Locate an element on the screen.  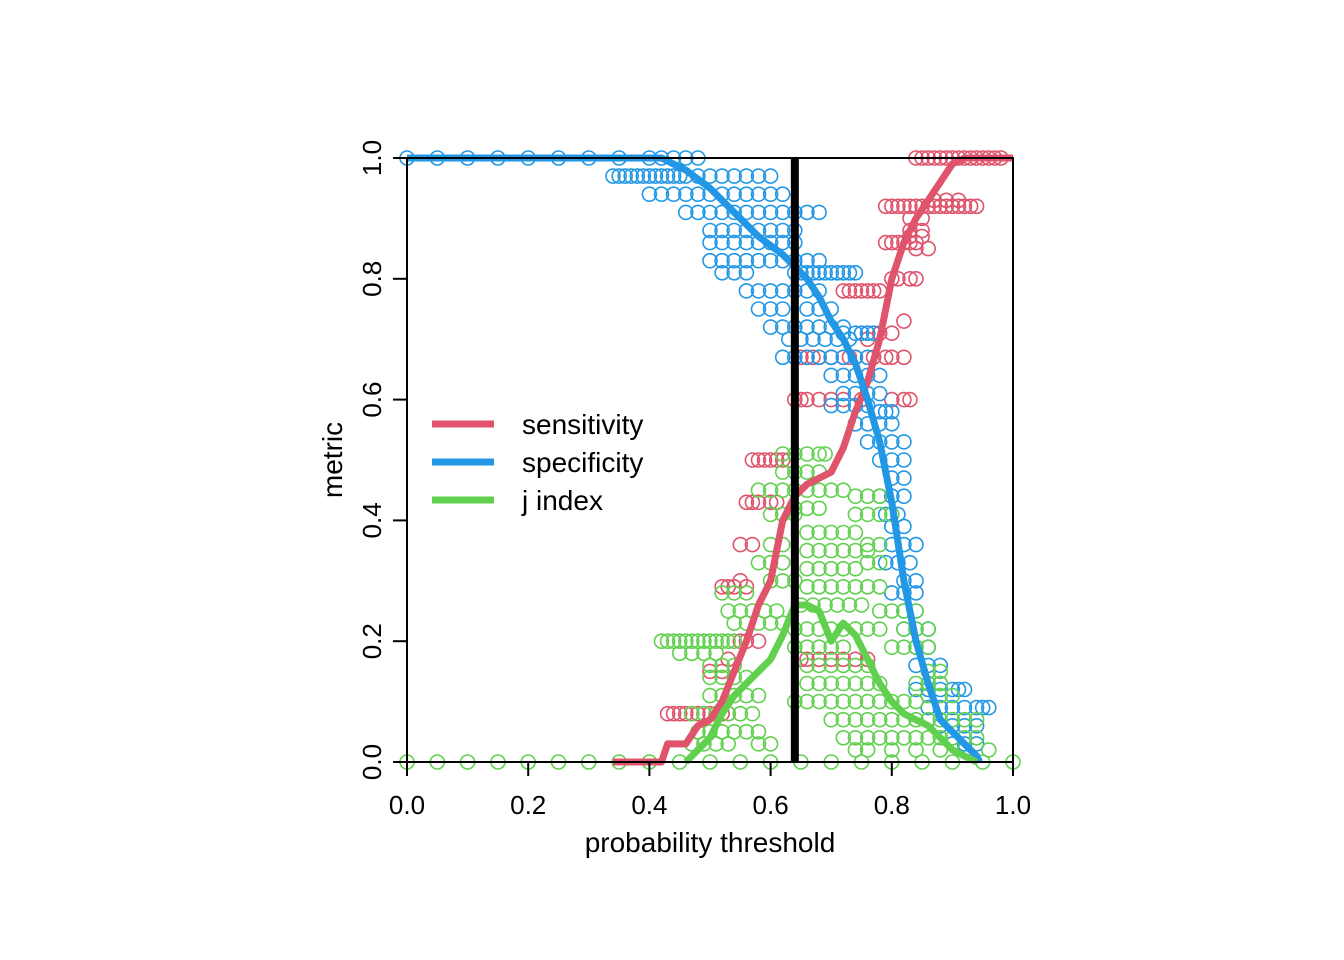
y-tick-label: 0.0 is located at coordinates (372, 762).